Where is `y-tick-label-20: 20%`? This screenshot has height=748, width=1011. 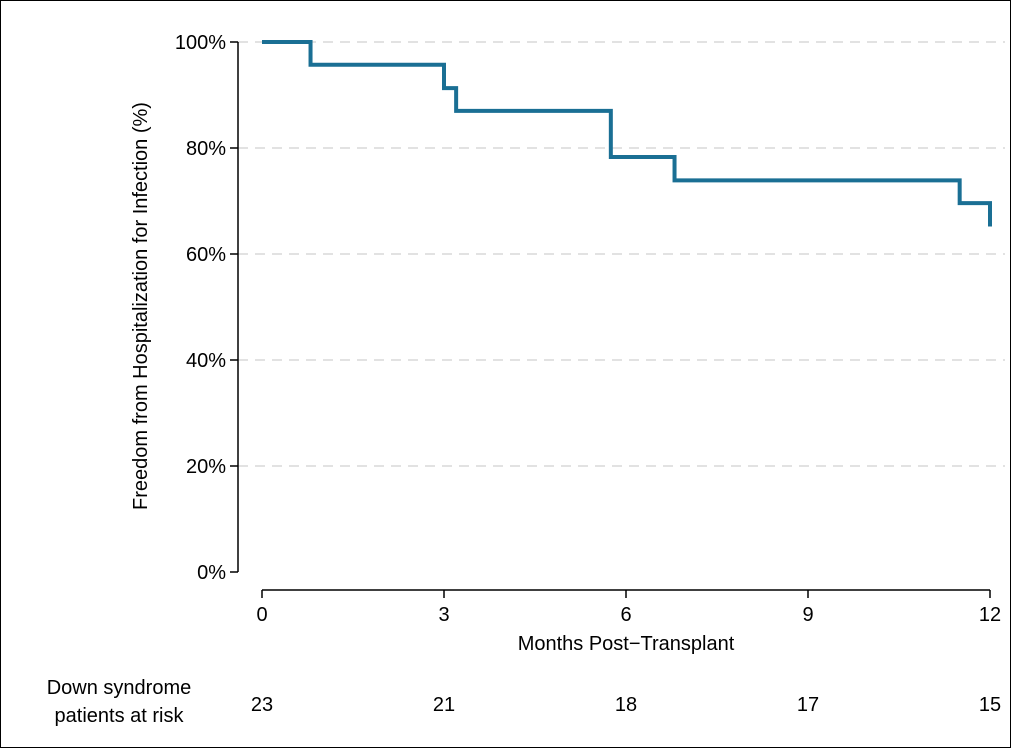
y-tick-label-20: 20% is located at coordinates (206, 467).